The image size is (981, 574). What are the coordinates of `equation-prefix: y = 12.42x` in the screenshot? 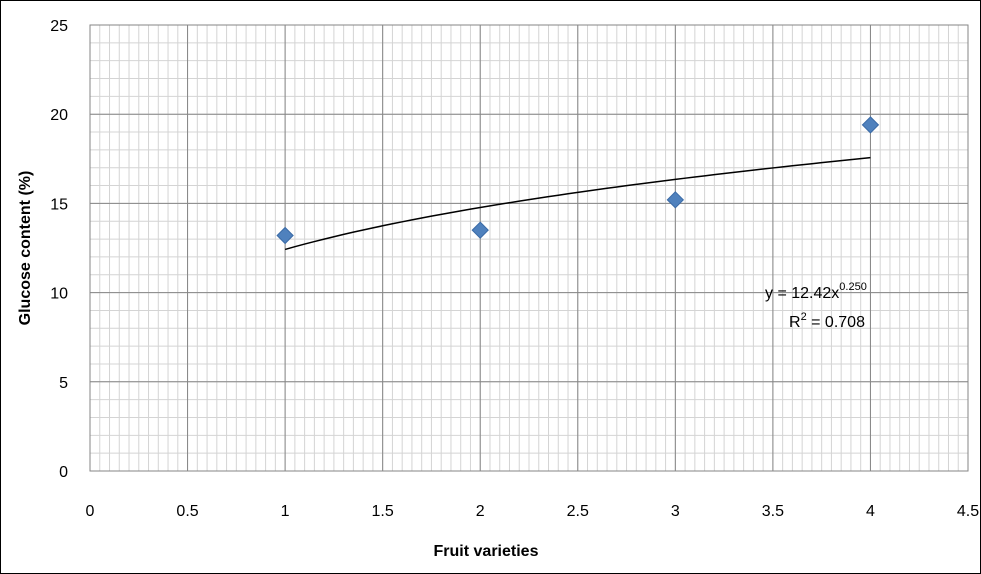 It's located at (802, 293).